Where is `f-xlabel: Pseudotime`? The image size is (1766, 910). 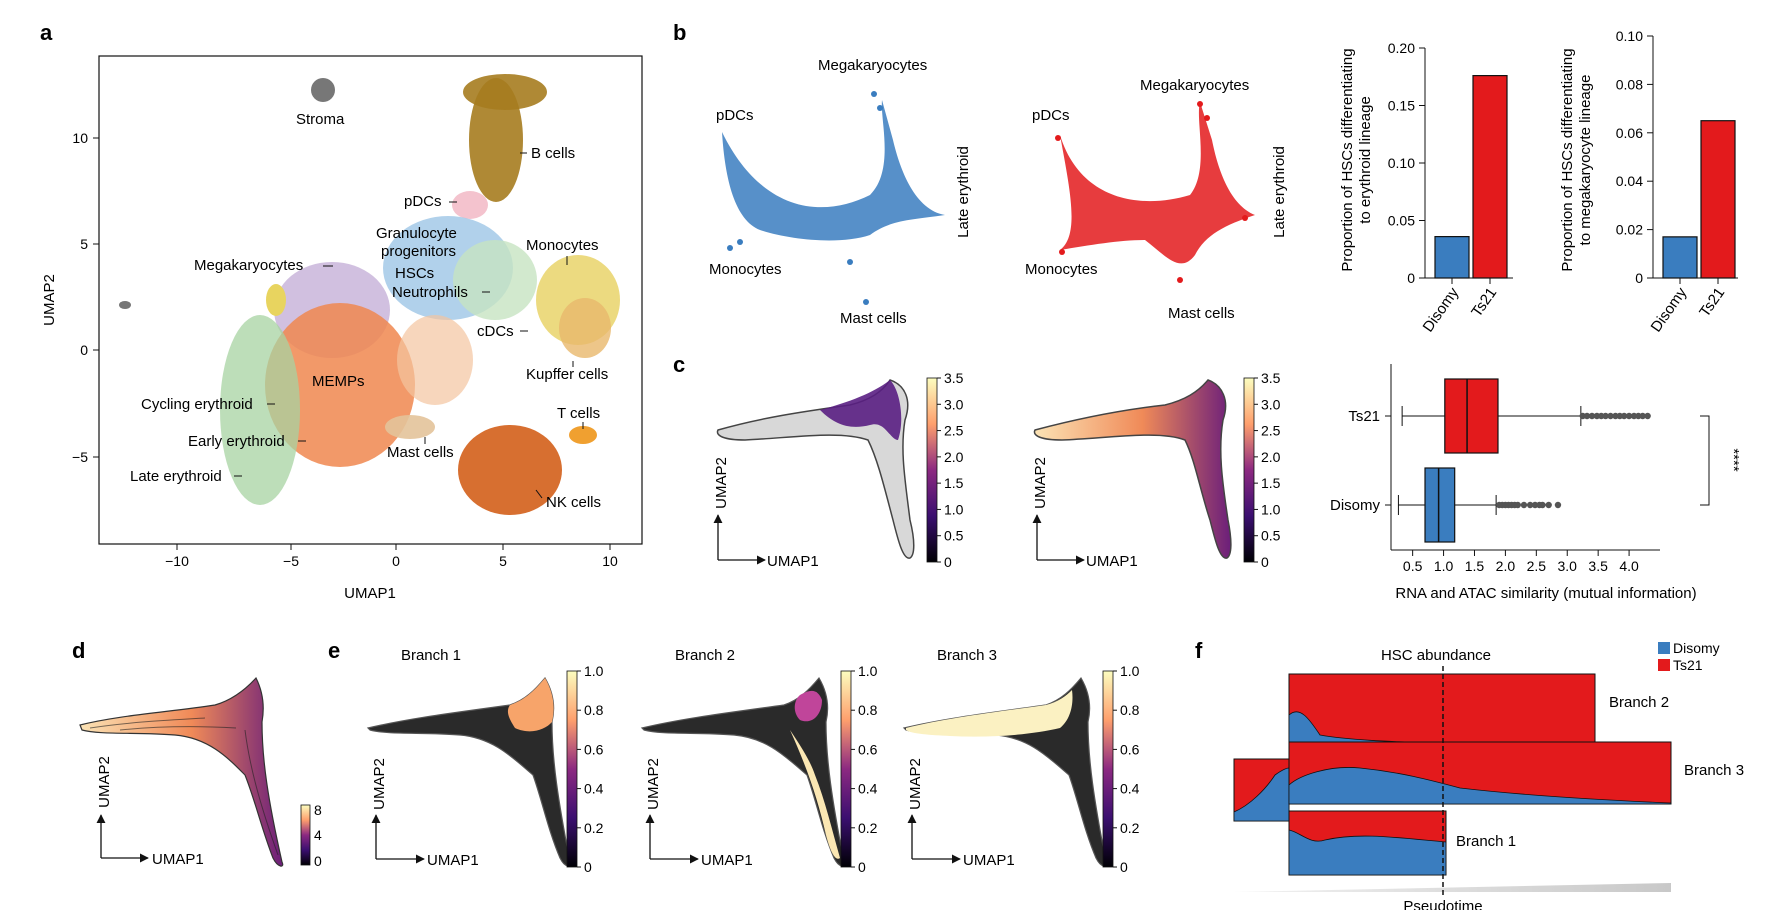 f-xlabel: Pseudotime is located at coordinates (1442, 904).